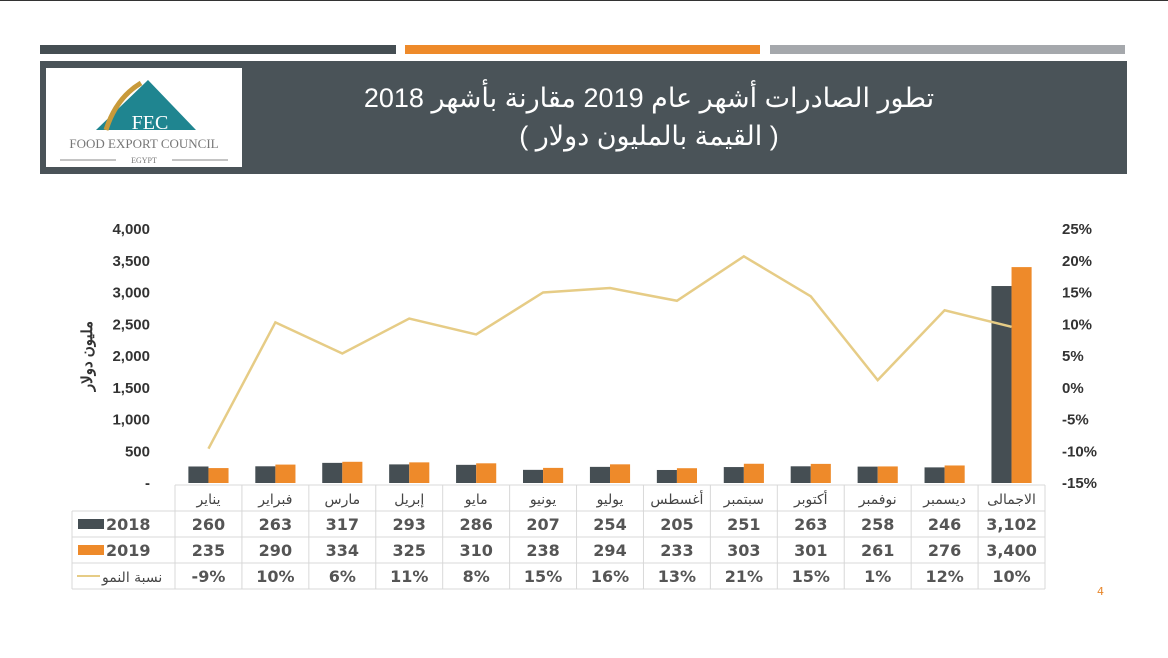  Describe the element at coordinates (209, 576) in the screenshot. I see `data-label: -9%` at that location.